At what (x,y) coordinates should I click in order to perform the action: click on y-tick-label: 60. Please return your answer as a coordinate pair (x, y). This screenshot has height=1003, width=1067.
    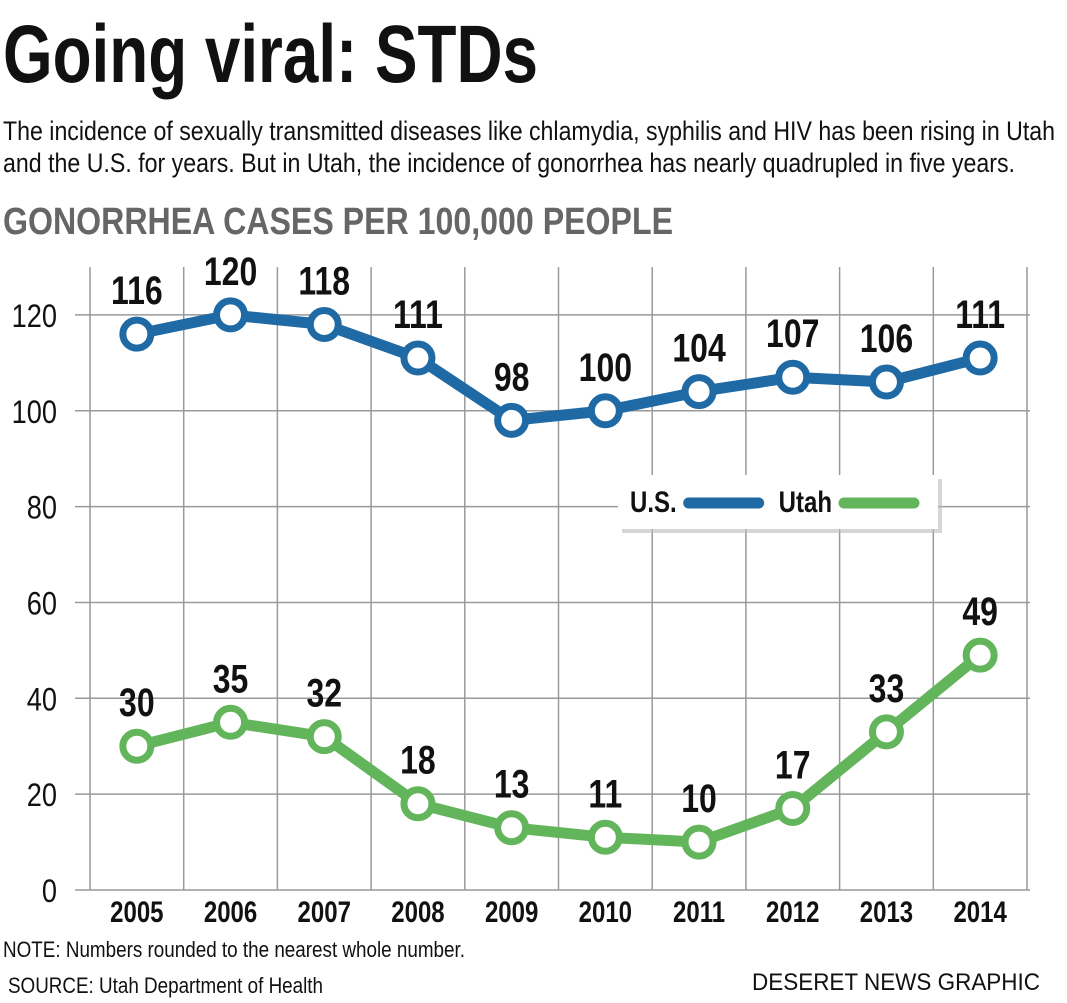
    Looking at the image, I should click on (42, 604).